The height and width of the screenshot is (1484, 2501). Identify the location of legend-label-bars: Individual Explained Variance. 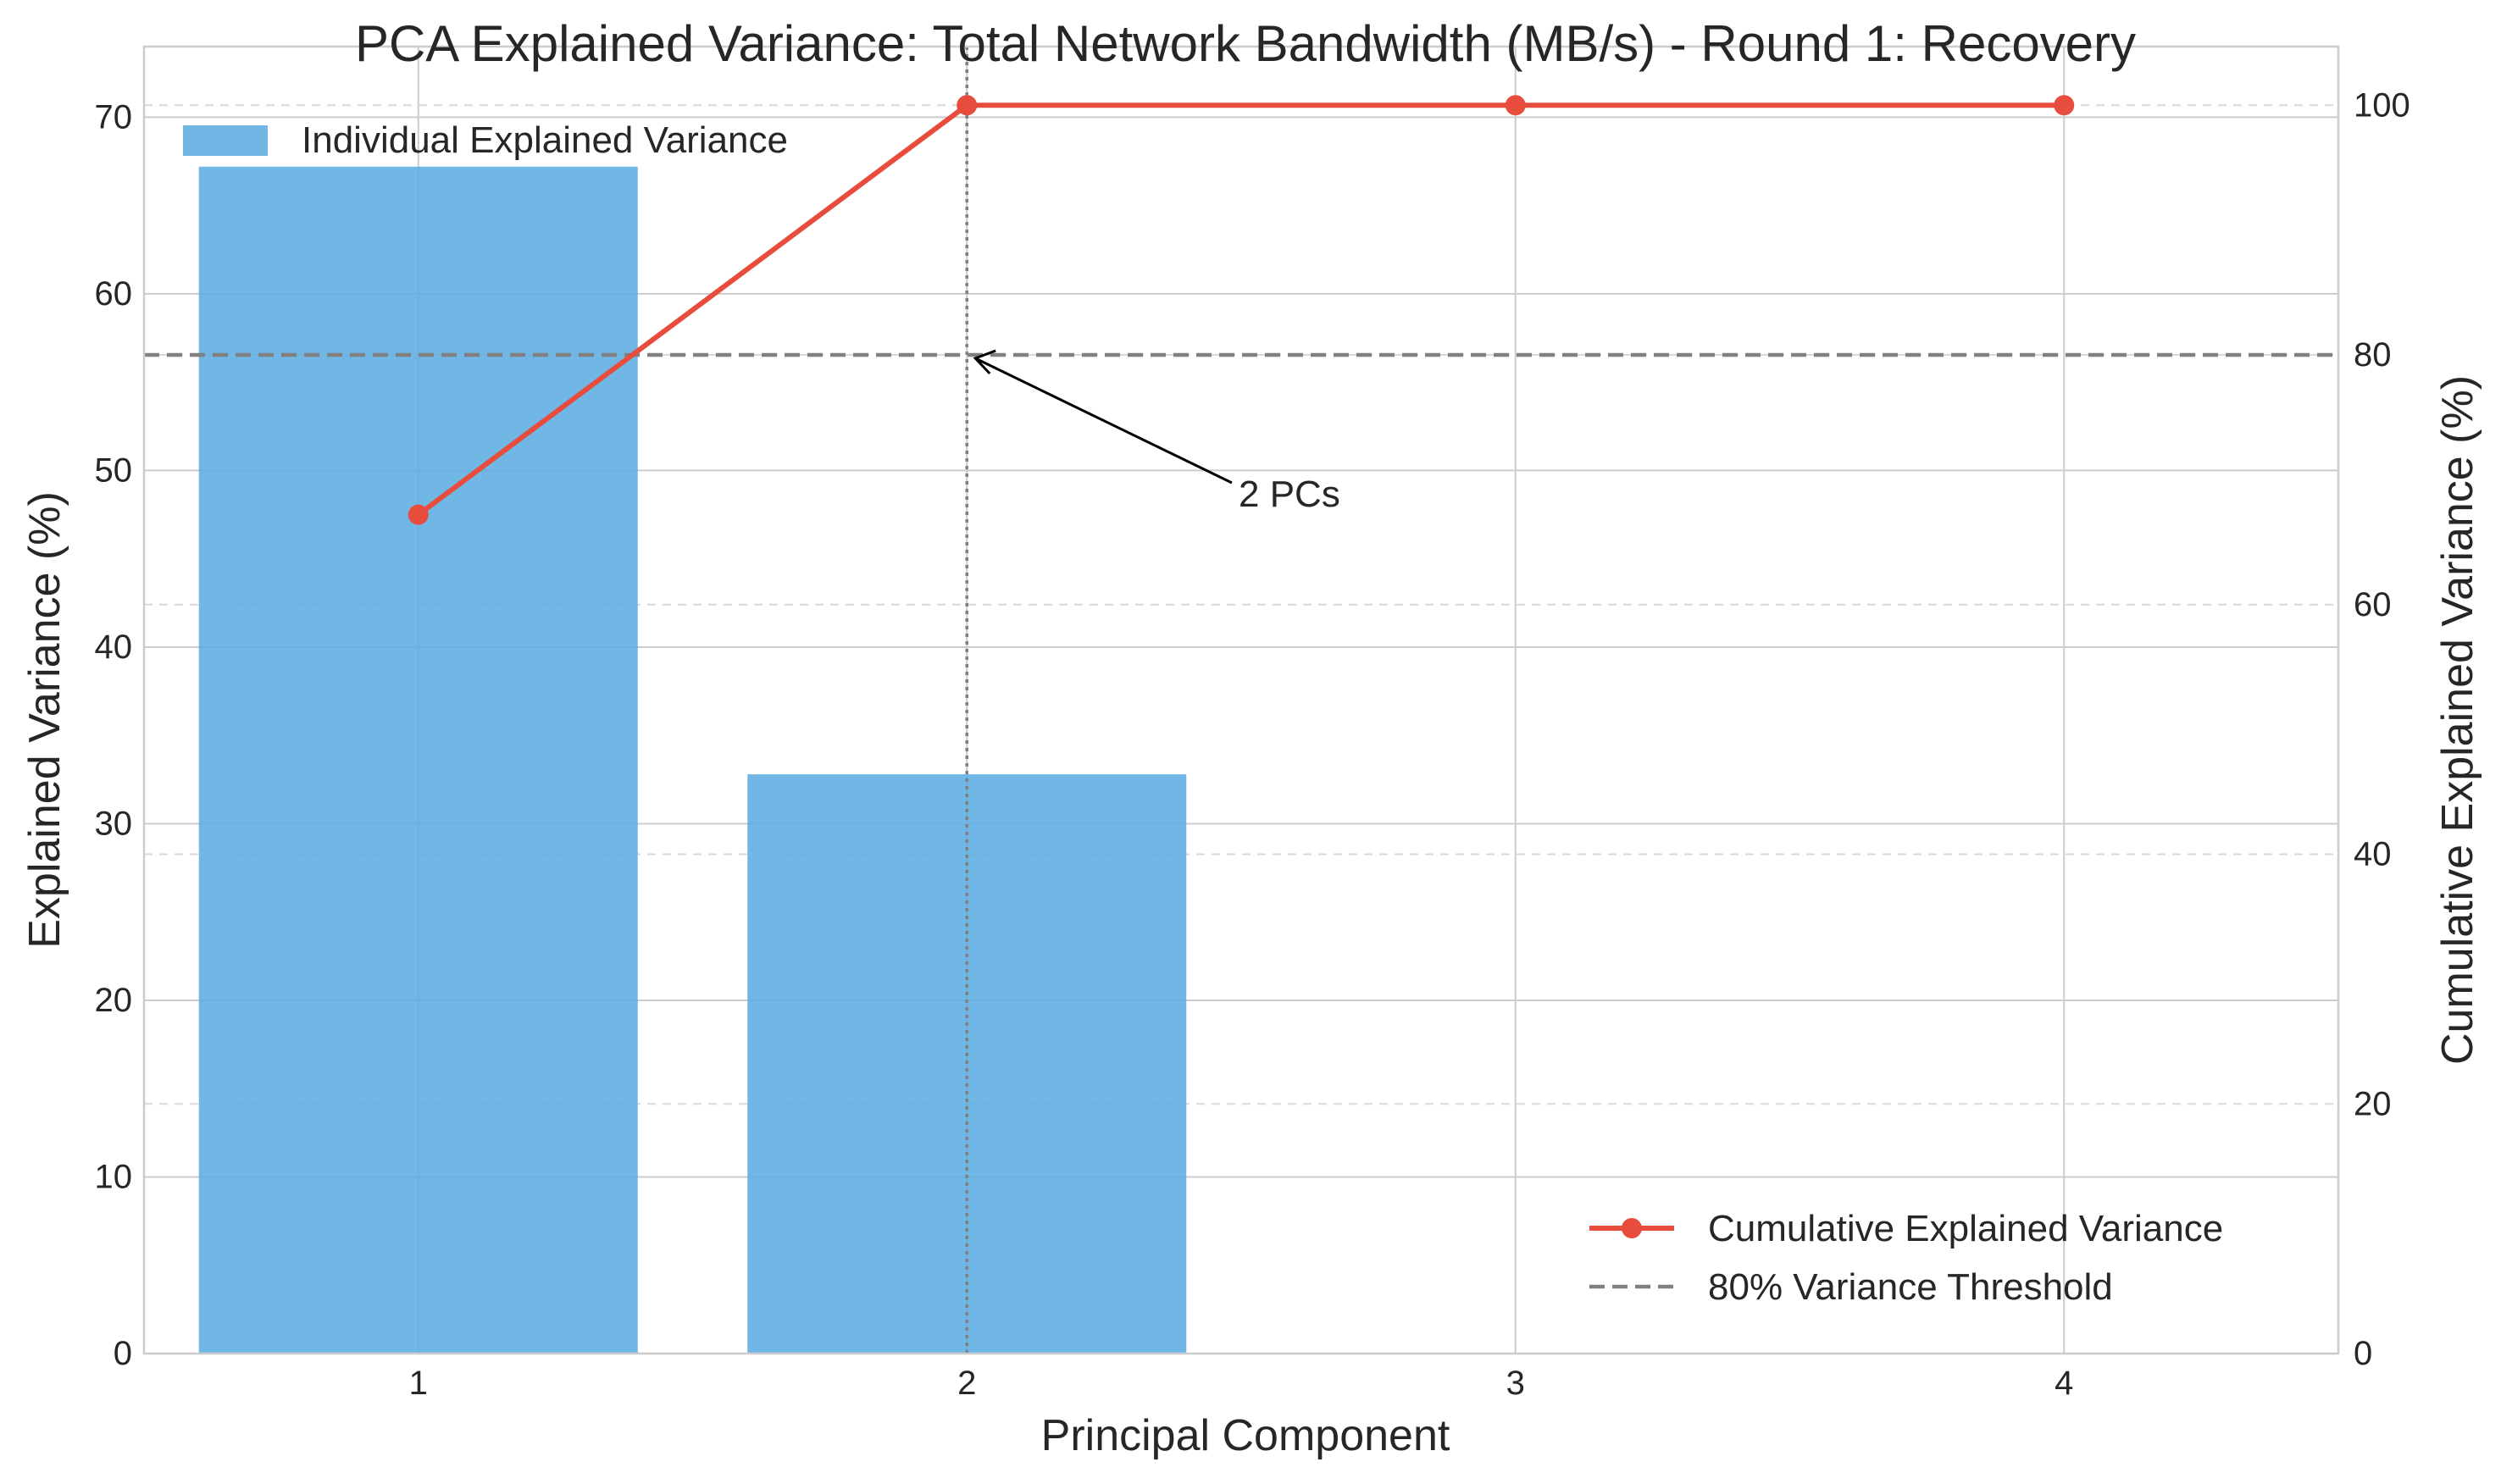
(545, 140).